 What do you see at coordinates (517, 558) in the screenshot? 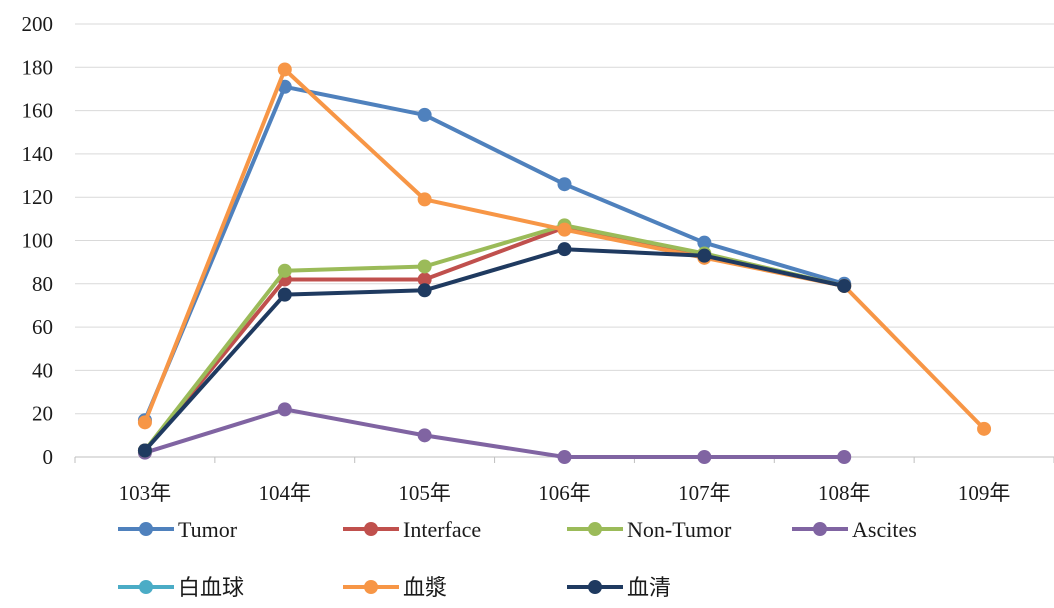
I see `legend: Tumor Interface Non-Tumor Ascites 白血球 血漿 血清` at bounding box center [517, 558].